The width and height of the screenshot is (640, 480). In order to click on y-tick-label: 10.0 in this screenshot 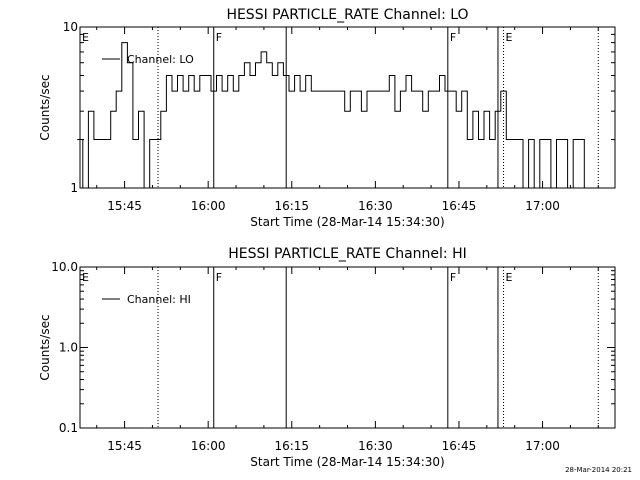, I will do `click(64, 267)`.